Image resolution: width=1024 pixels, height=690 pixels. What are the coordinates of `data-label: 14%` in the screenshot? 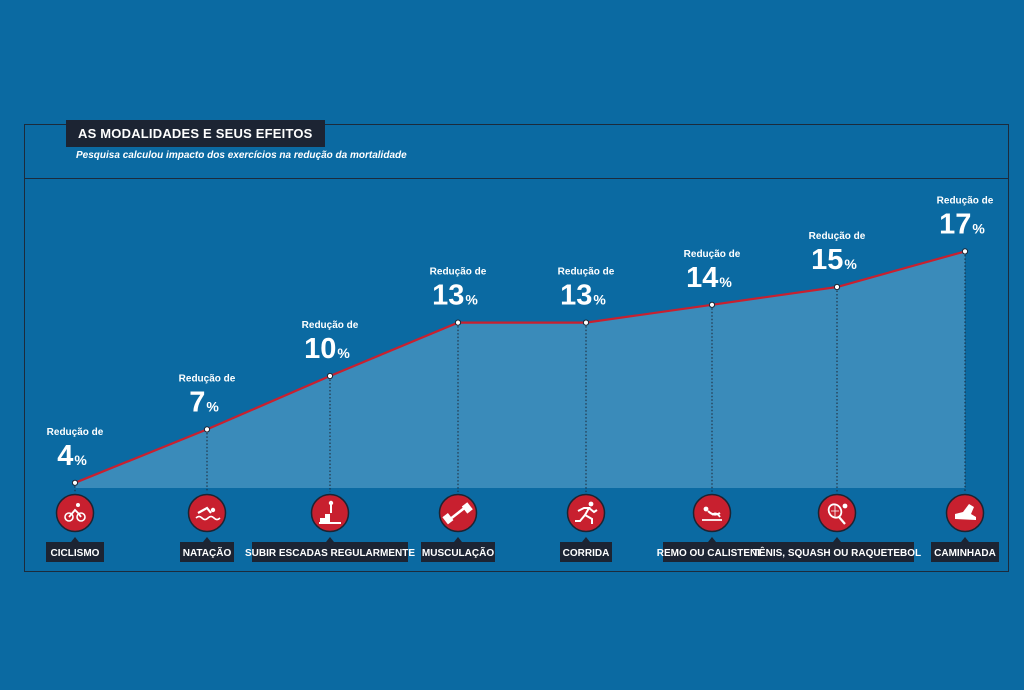 It's located at (709, 278).